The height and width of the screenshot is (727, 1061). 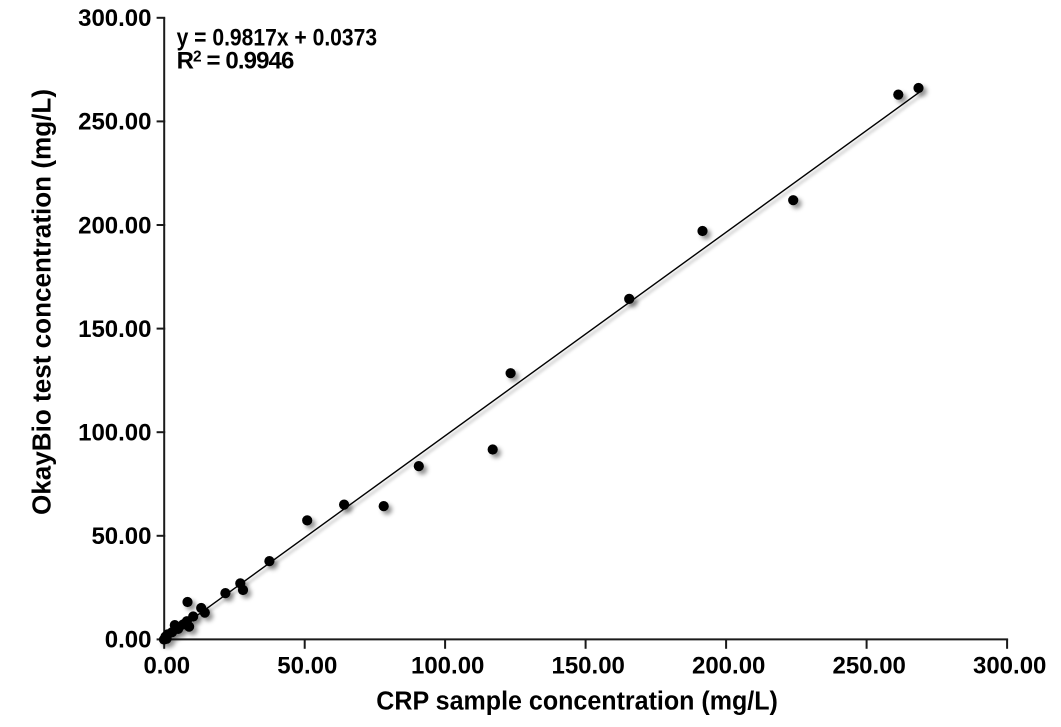 I want to click on svg-text:OkayBio test concentration (mg: OkayBio test concentration (mg/L), so click(x=43, y=302).